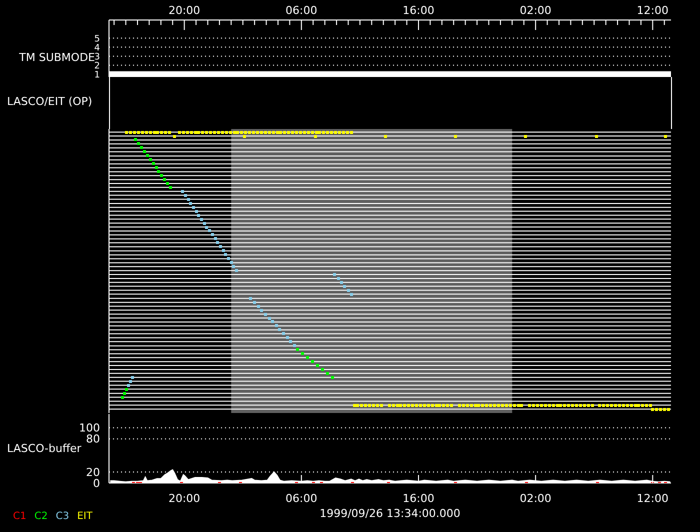 The width and height of the screenshot is (700, 532). Describe the element at coordinates (57, 57) in the screenshot. I see `y-axis-title: TM SUBMODE` at that location.